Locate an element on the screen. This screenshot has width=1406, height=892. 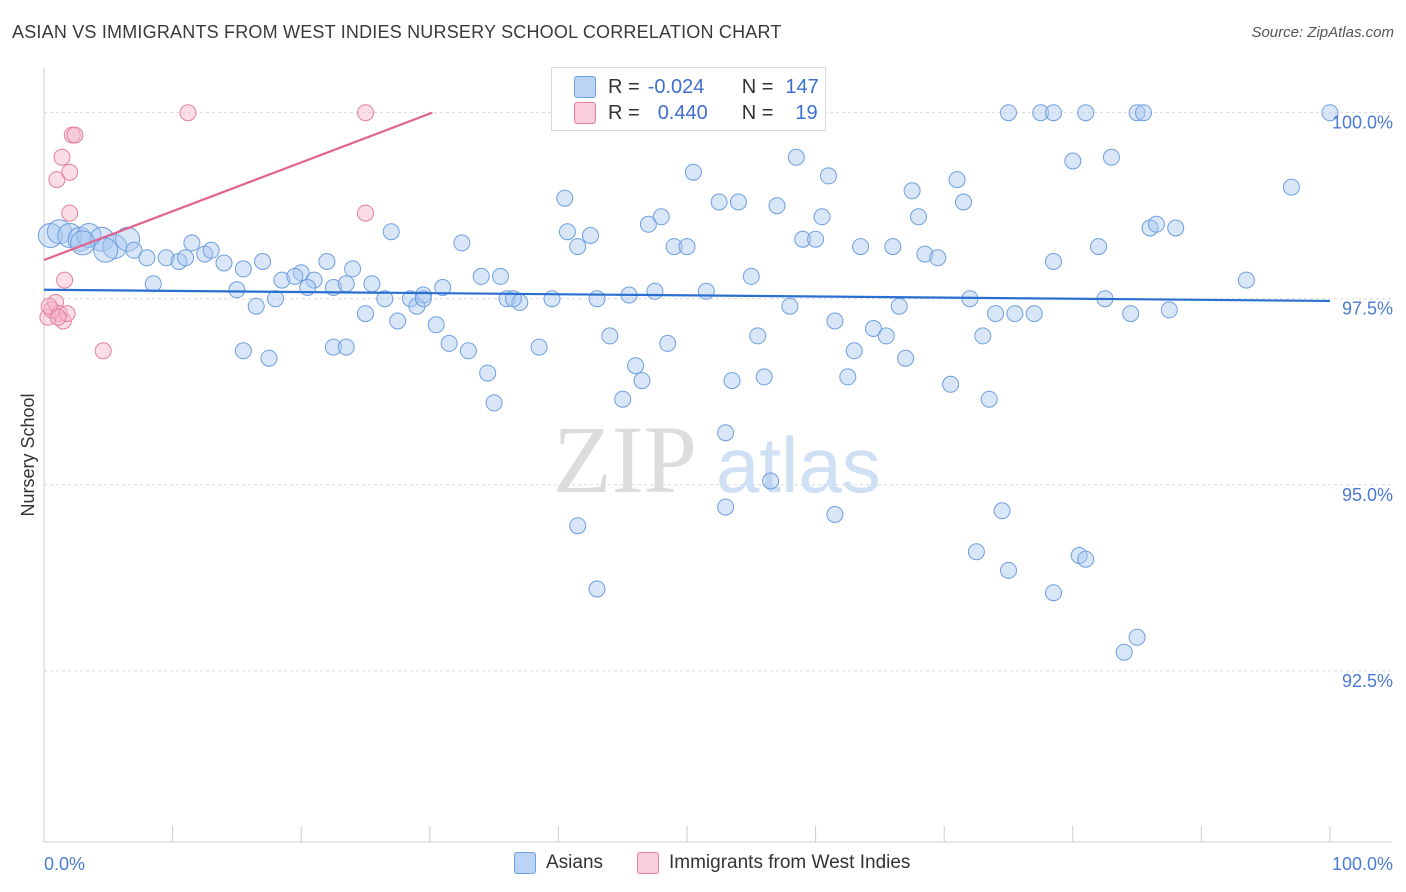
stats-legend: R = -0.024 N = 147 R = 0.440 N = 19 is located at coordinates (688, 99).